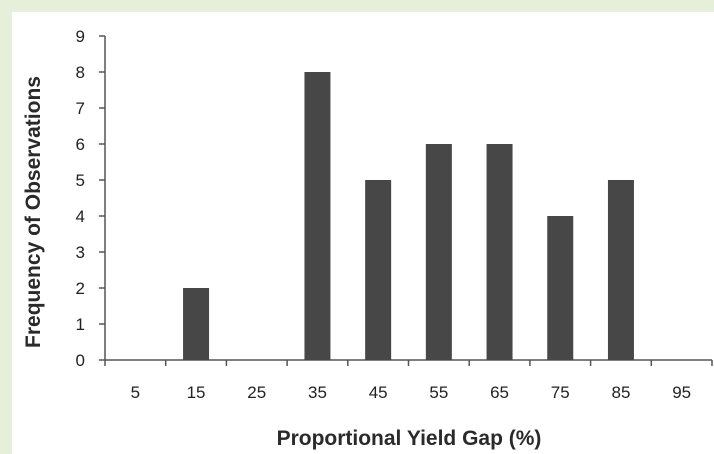  I want to click on x-axis-title: Proportional Yield Gap (%), so click(409, 438).